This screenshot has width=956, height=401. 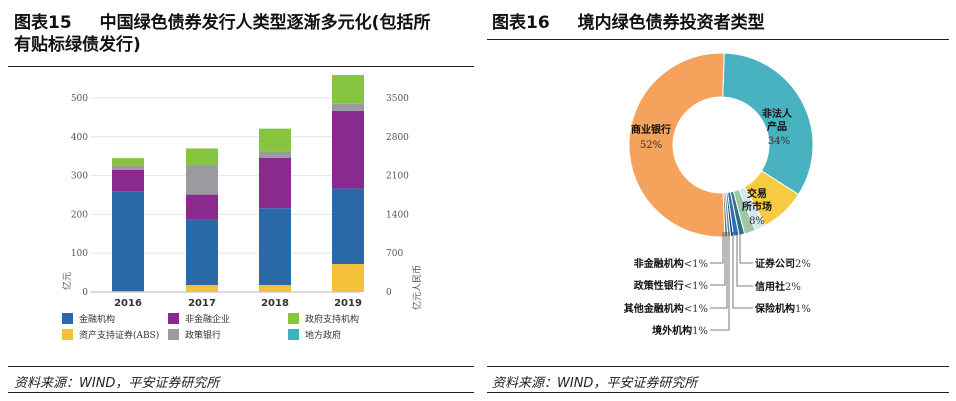 I want to click on x-tick-label: 2016, so click(x=128, y=303).